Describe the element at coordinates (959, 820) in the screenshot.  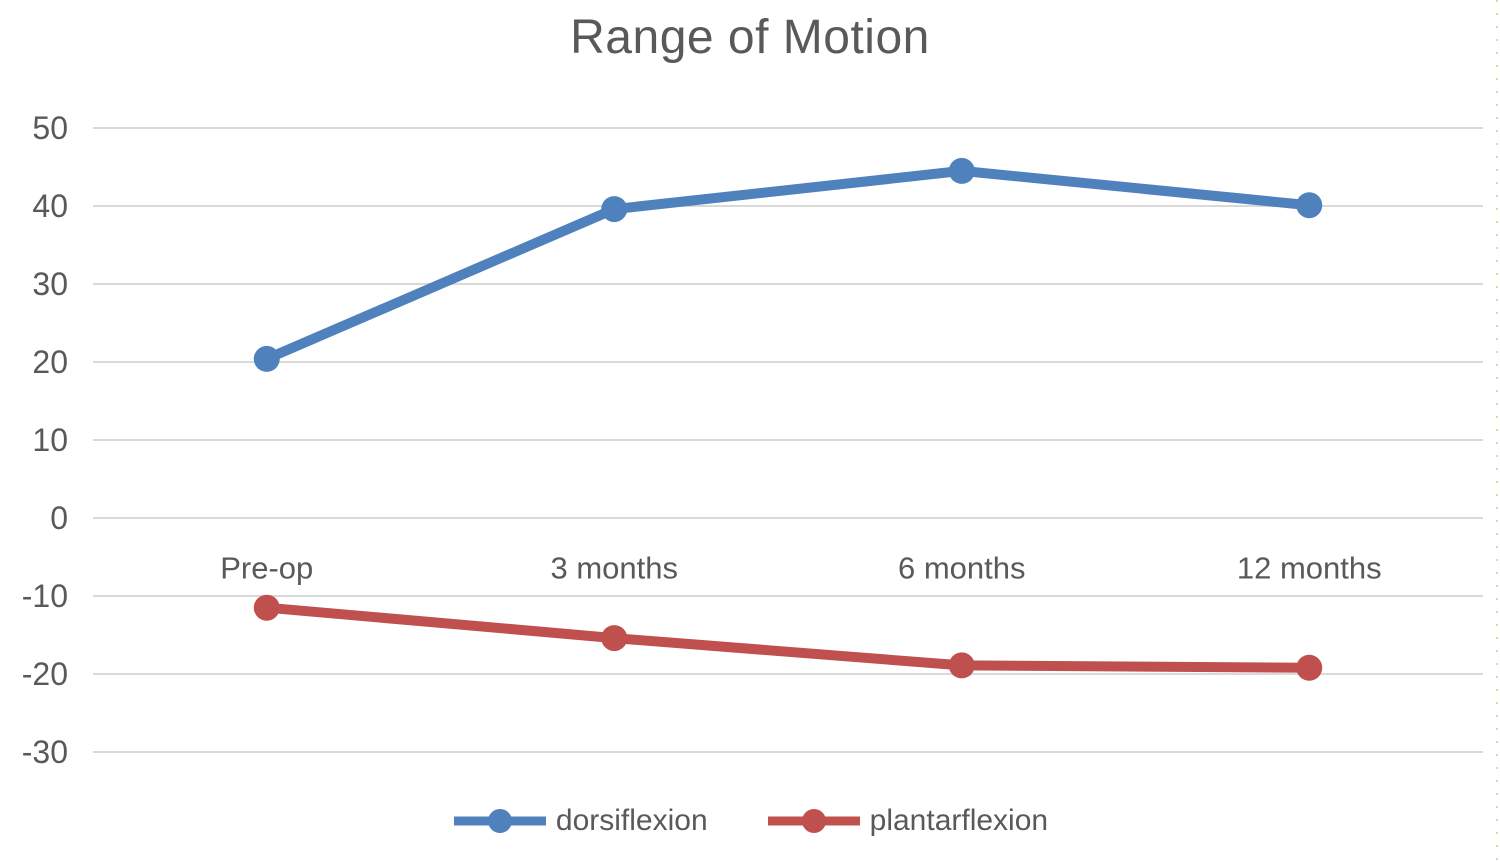
I see `legend-label-plantarflexion: plantarflexion` at that location.